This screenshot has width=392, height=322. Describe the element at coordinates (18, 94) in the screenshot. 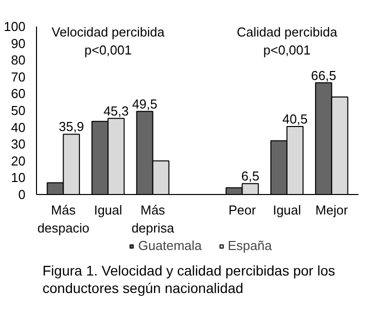

I see `y-tick-label: 60` at that location.